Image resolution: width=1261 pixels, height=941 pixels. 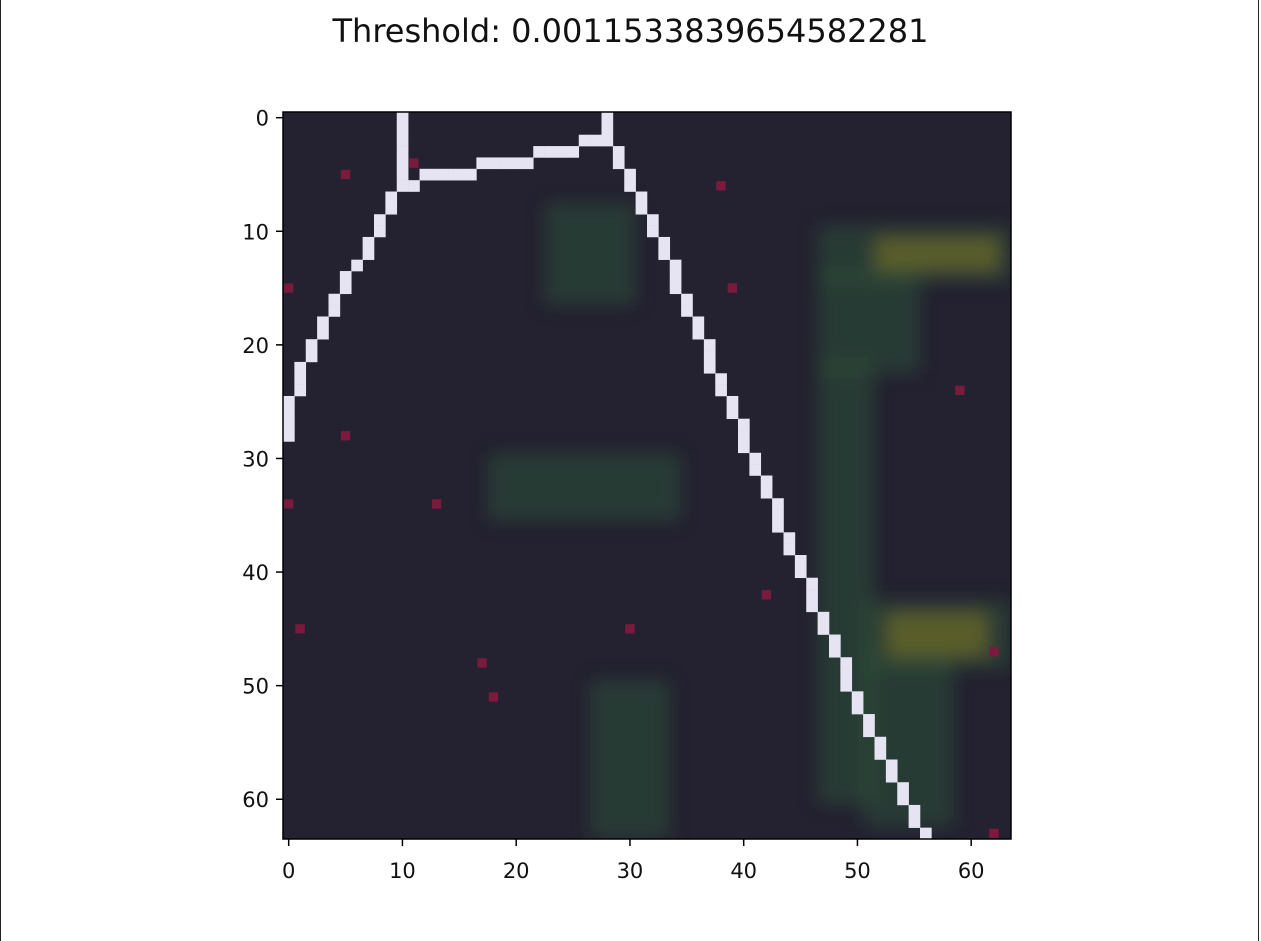 I want to click on y-tick-label-10: 10, so click(x=255, y=232).